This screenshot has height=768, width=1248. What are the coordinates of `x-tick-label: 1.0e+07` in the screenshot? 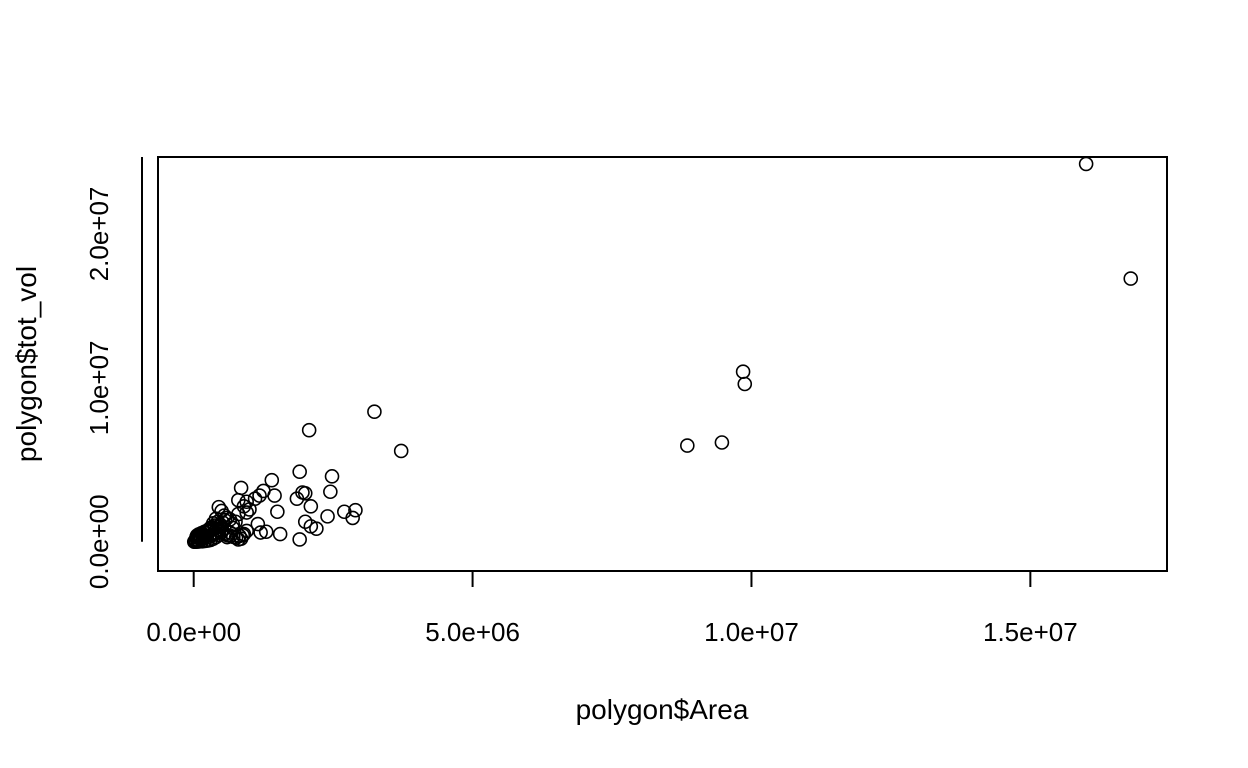 It's located at (751, 632).